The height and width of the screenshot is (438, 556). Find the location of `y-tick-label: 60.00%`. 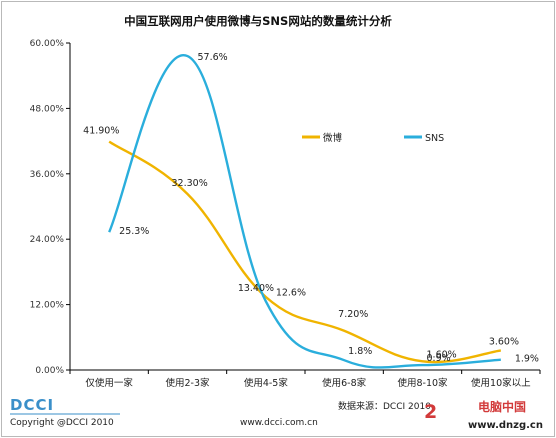

y-tick-label: 60.00% is located at coordinates (47, 44).